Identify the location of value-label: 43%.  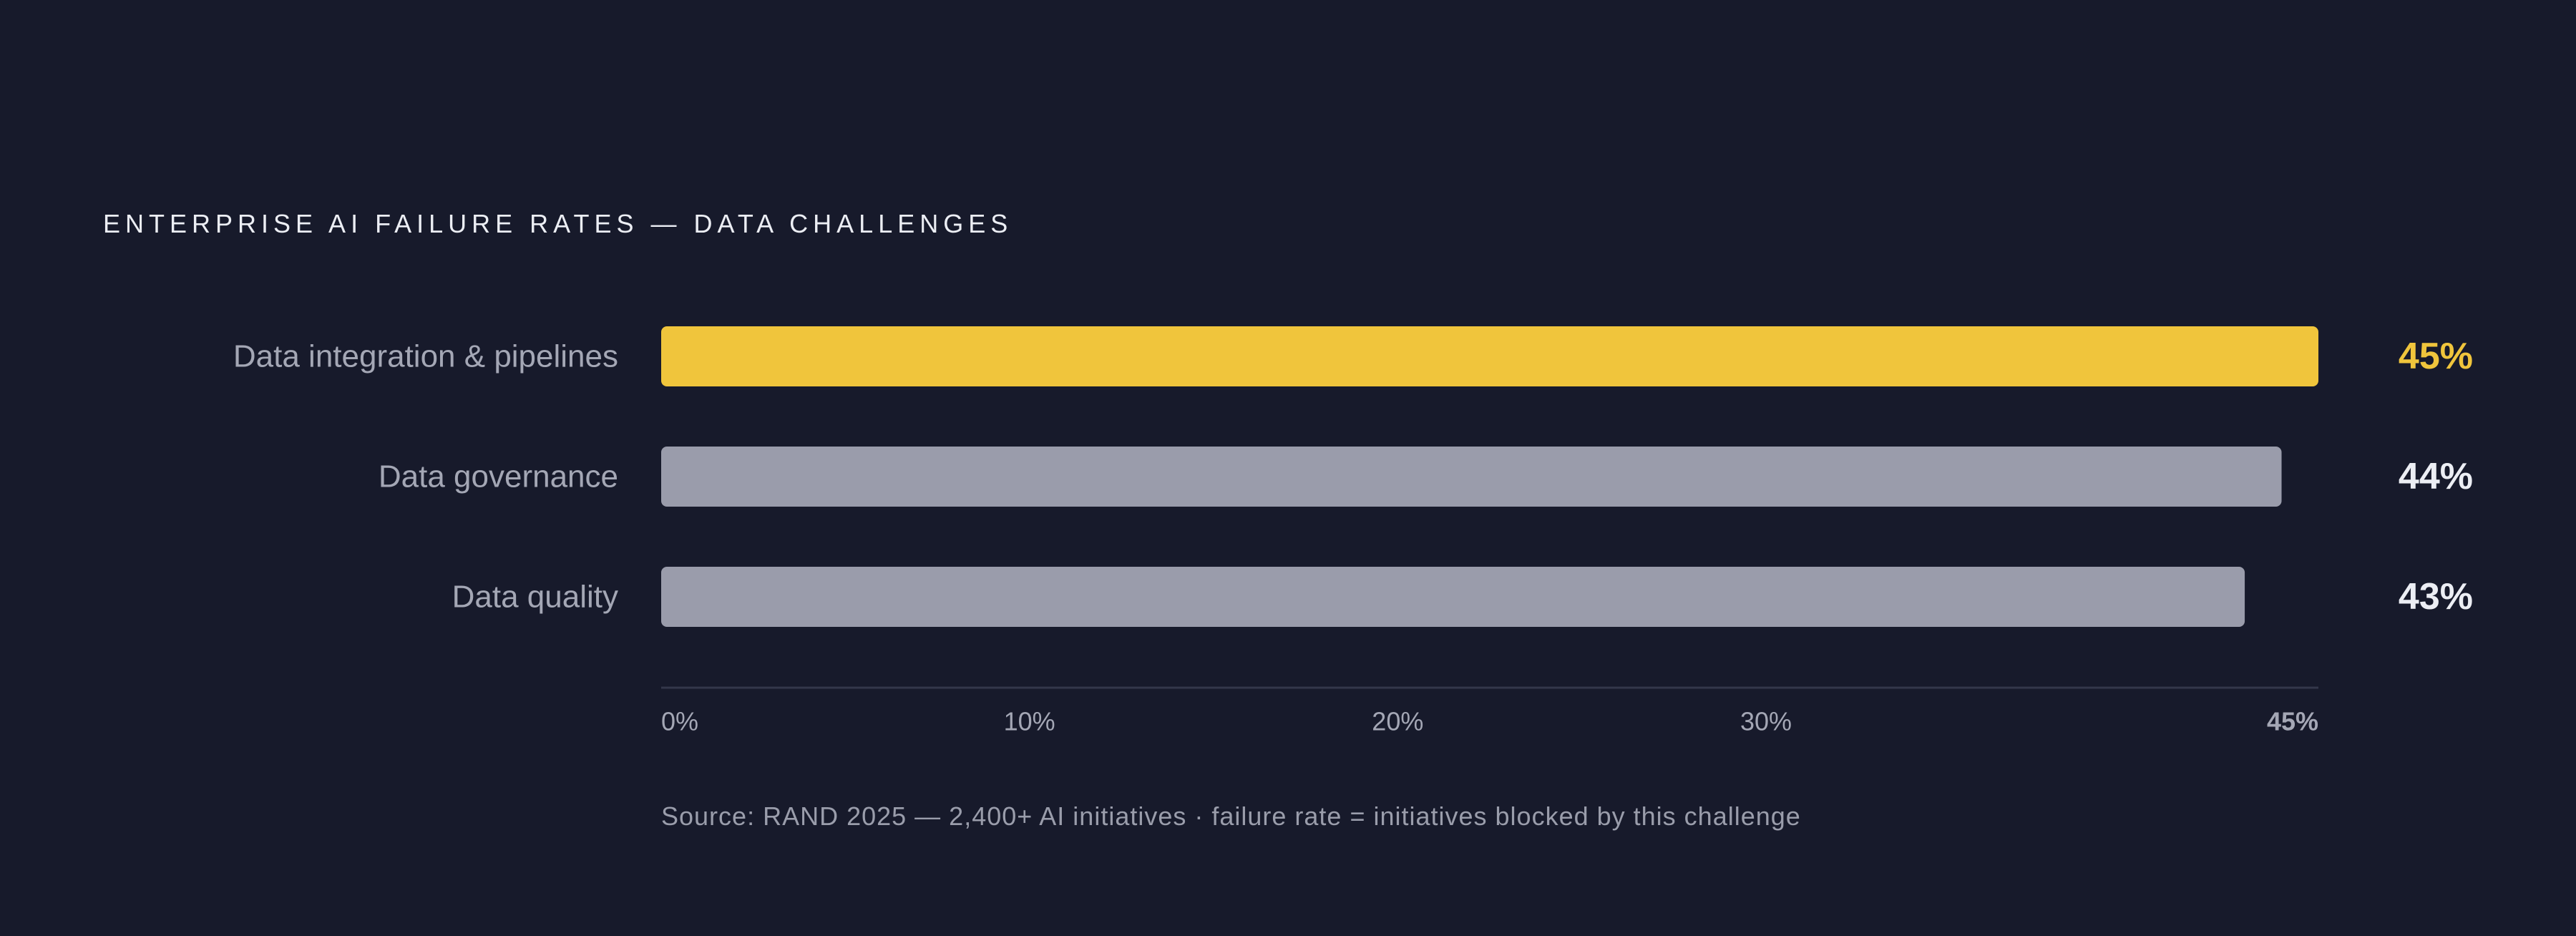
(2436, 597).